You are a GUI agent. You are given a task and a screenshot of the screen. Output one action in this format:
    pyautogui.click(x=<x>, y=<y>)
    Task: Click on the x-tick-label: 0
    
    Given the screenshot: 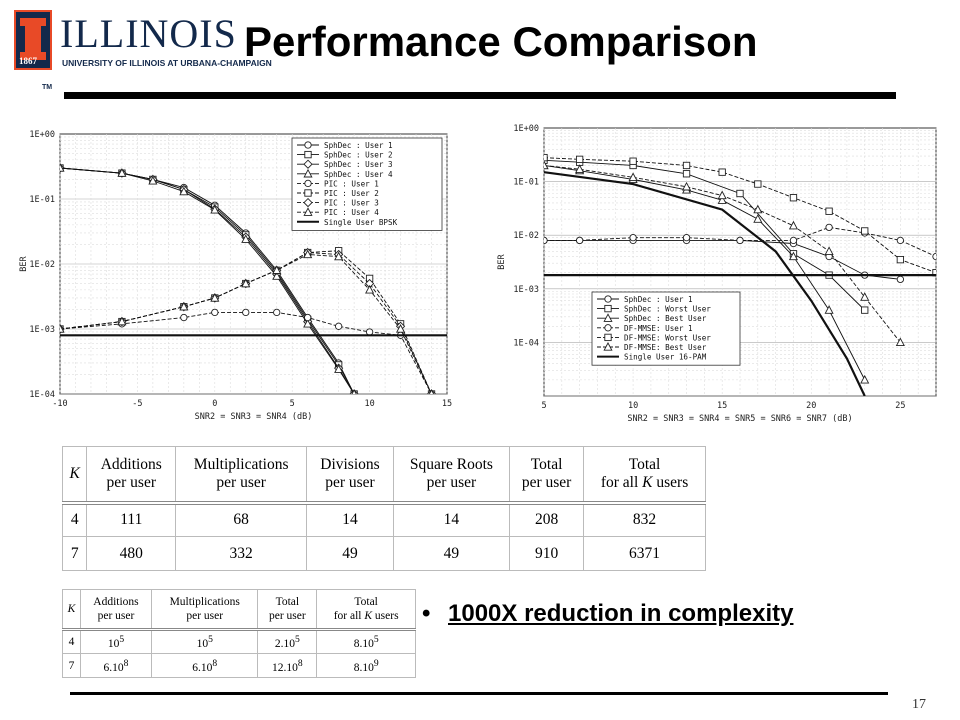 What is the action you would take?
    pyautogui.click(x=214, y=404)
    